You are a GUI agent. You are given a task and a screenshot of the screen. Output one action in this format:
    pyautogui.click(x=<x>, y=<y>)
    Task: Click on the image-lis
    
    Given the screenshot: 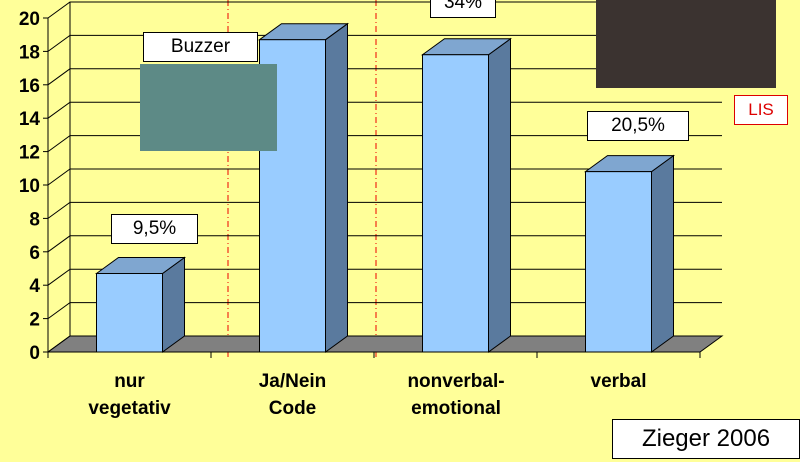 What is the action you would take?
    pyautogui.click(x=686, y=44)
    